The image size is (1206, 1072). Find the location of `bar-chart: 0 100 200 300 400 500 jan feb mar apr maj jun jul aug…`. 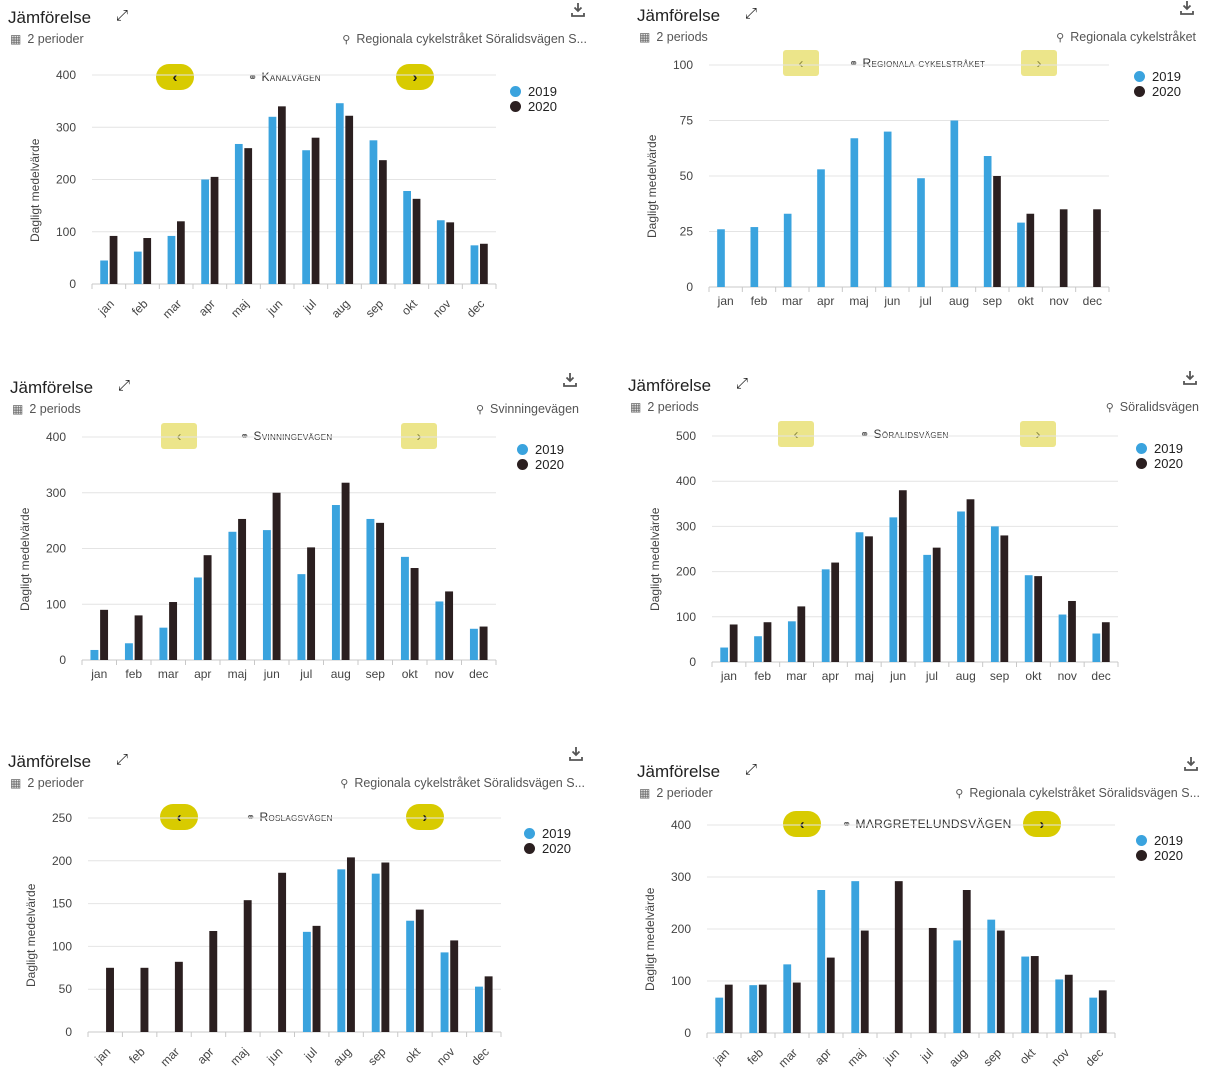

bar-chart: 0 100 200 300 400 500 jan feb mar apr maj jun jul aug… is located at coordinates (897, 556).